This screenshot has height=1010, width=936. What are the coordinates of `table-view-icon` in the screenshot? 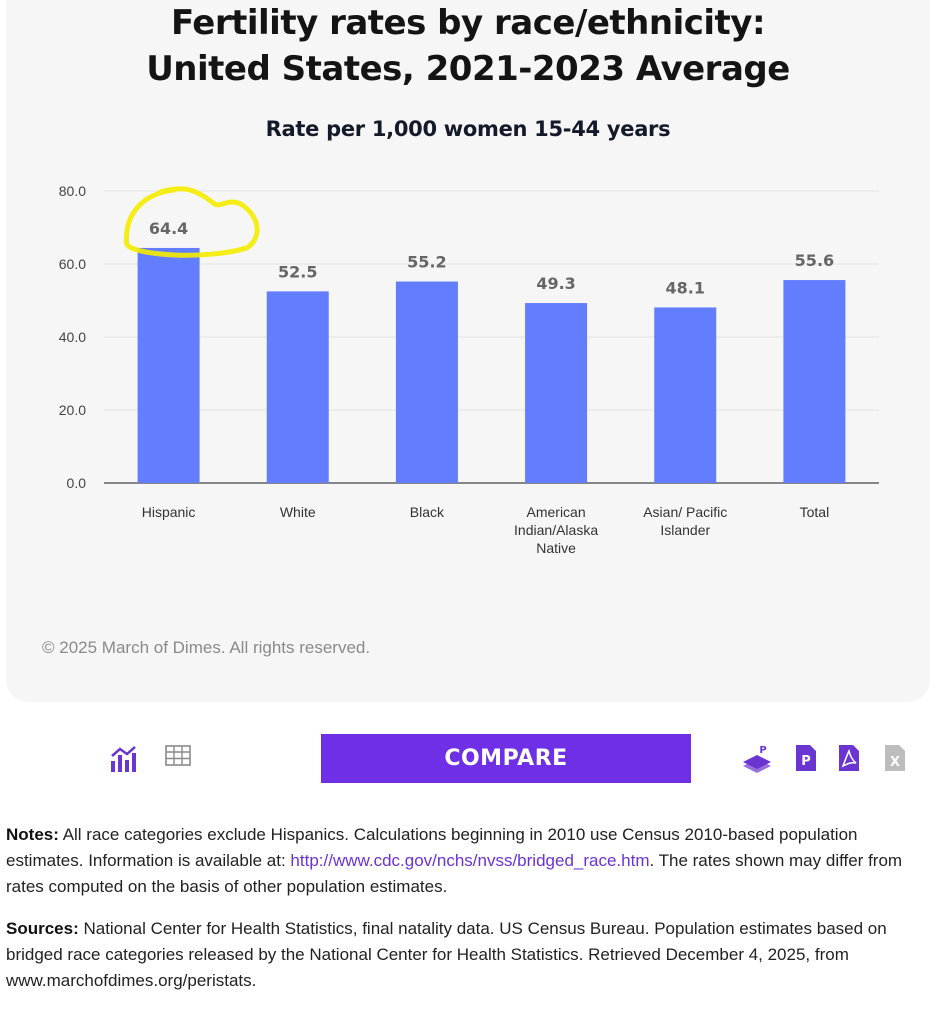 It's located at (178, 756).